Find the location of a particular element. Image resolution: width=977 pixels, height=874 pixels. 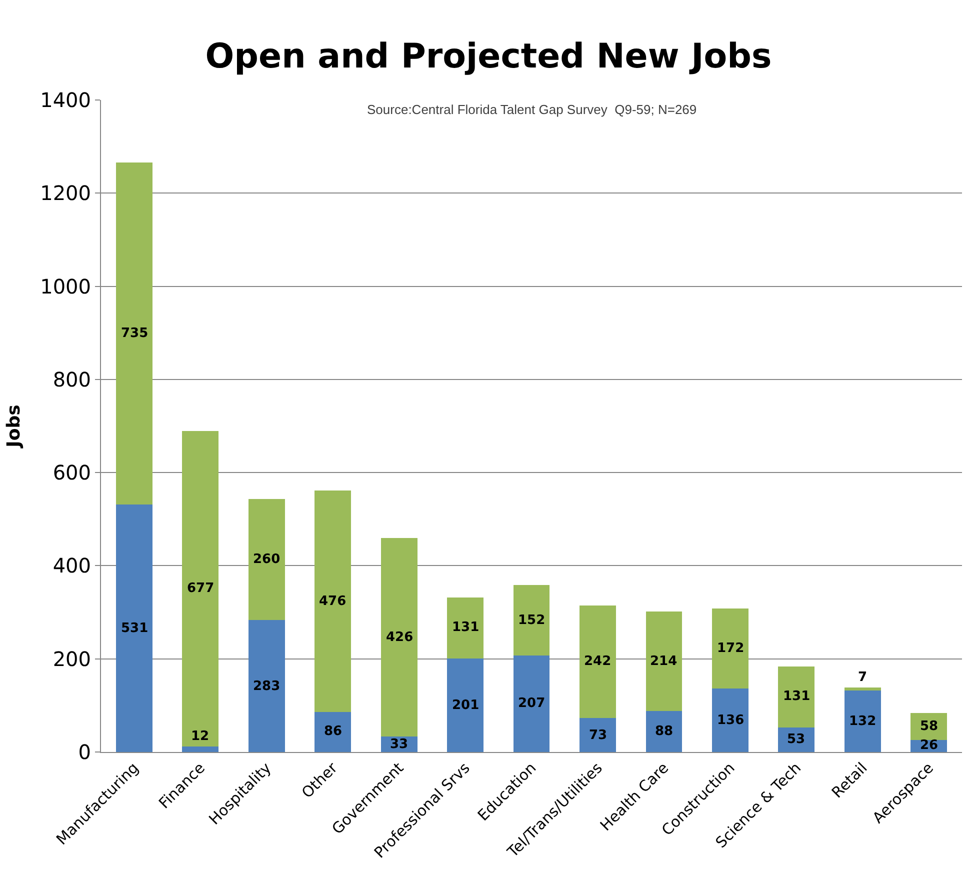

chart-title: Open and Projected New Jobs is located at coordinates (488, 56).